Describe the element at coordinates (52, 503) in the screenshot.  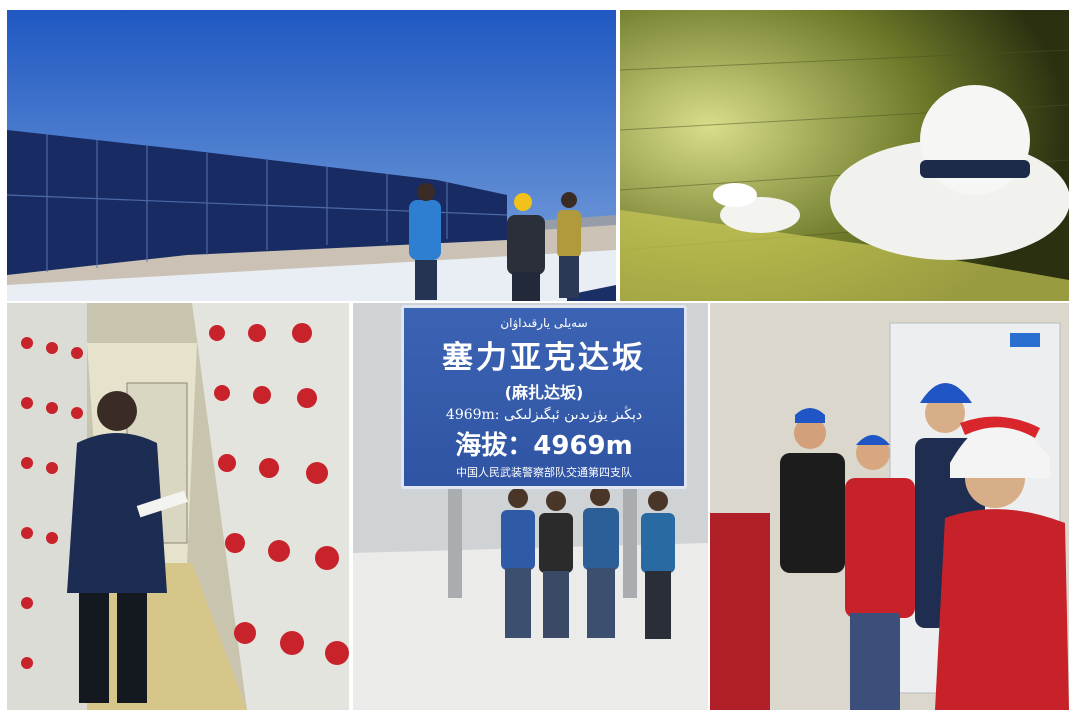
I see `battery-terminals-left` at that location.